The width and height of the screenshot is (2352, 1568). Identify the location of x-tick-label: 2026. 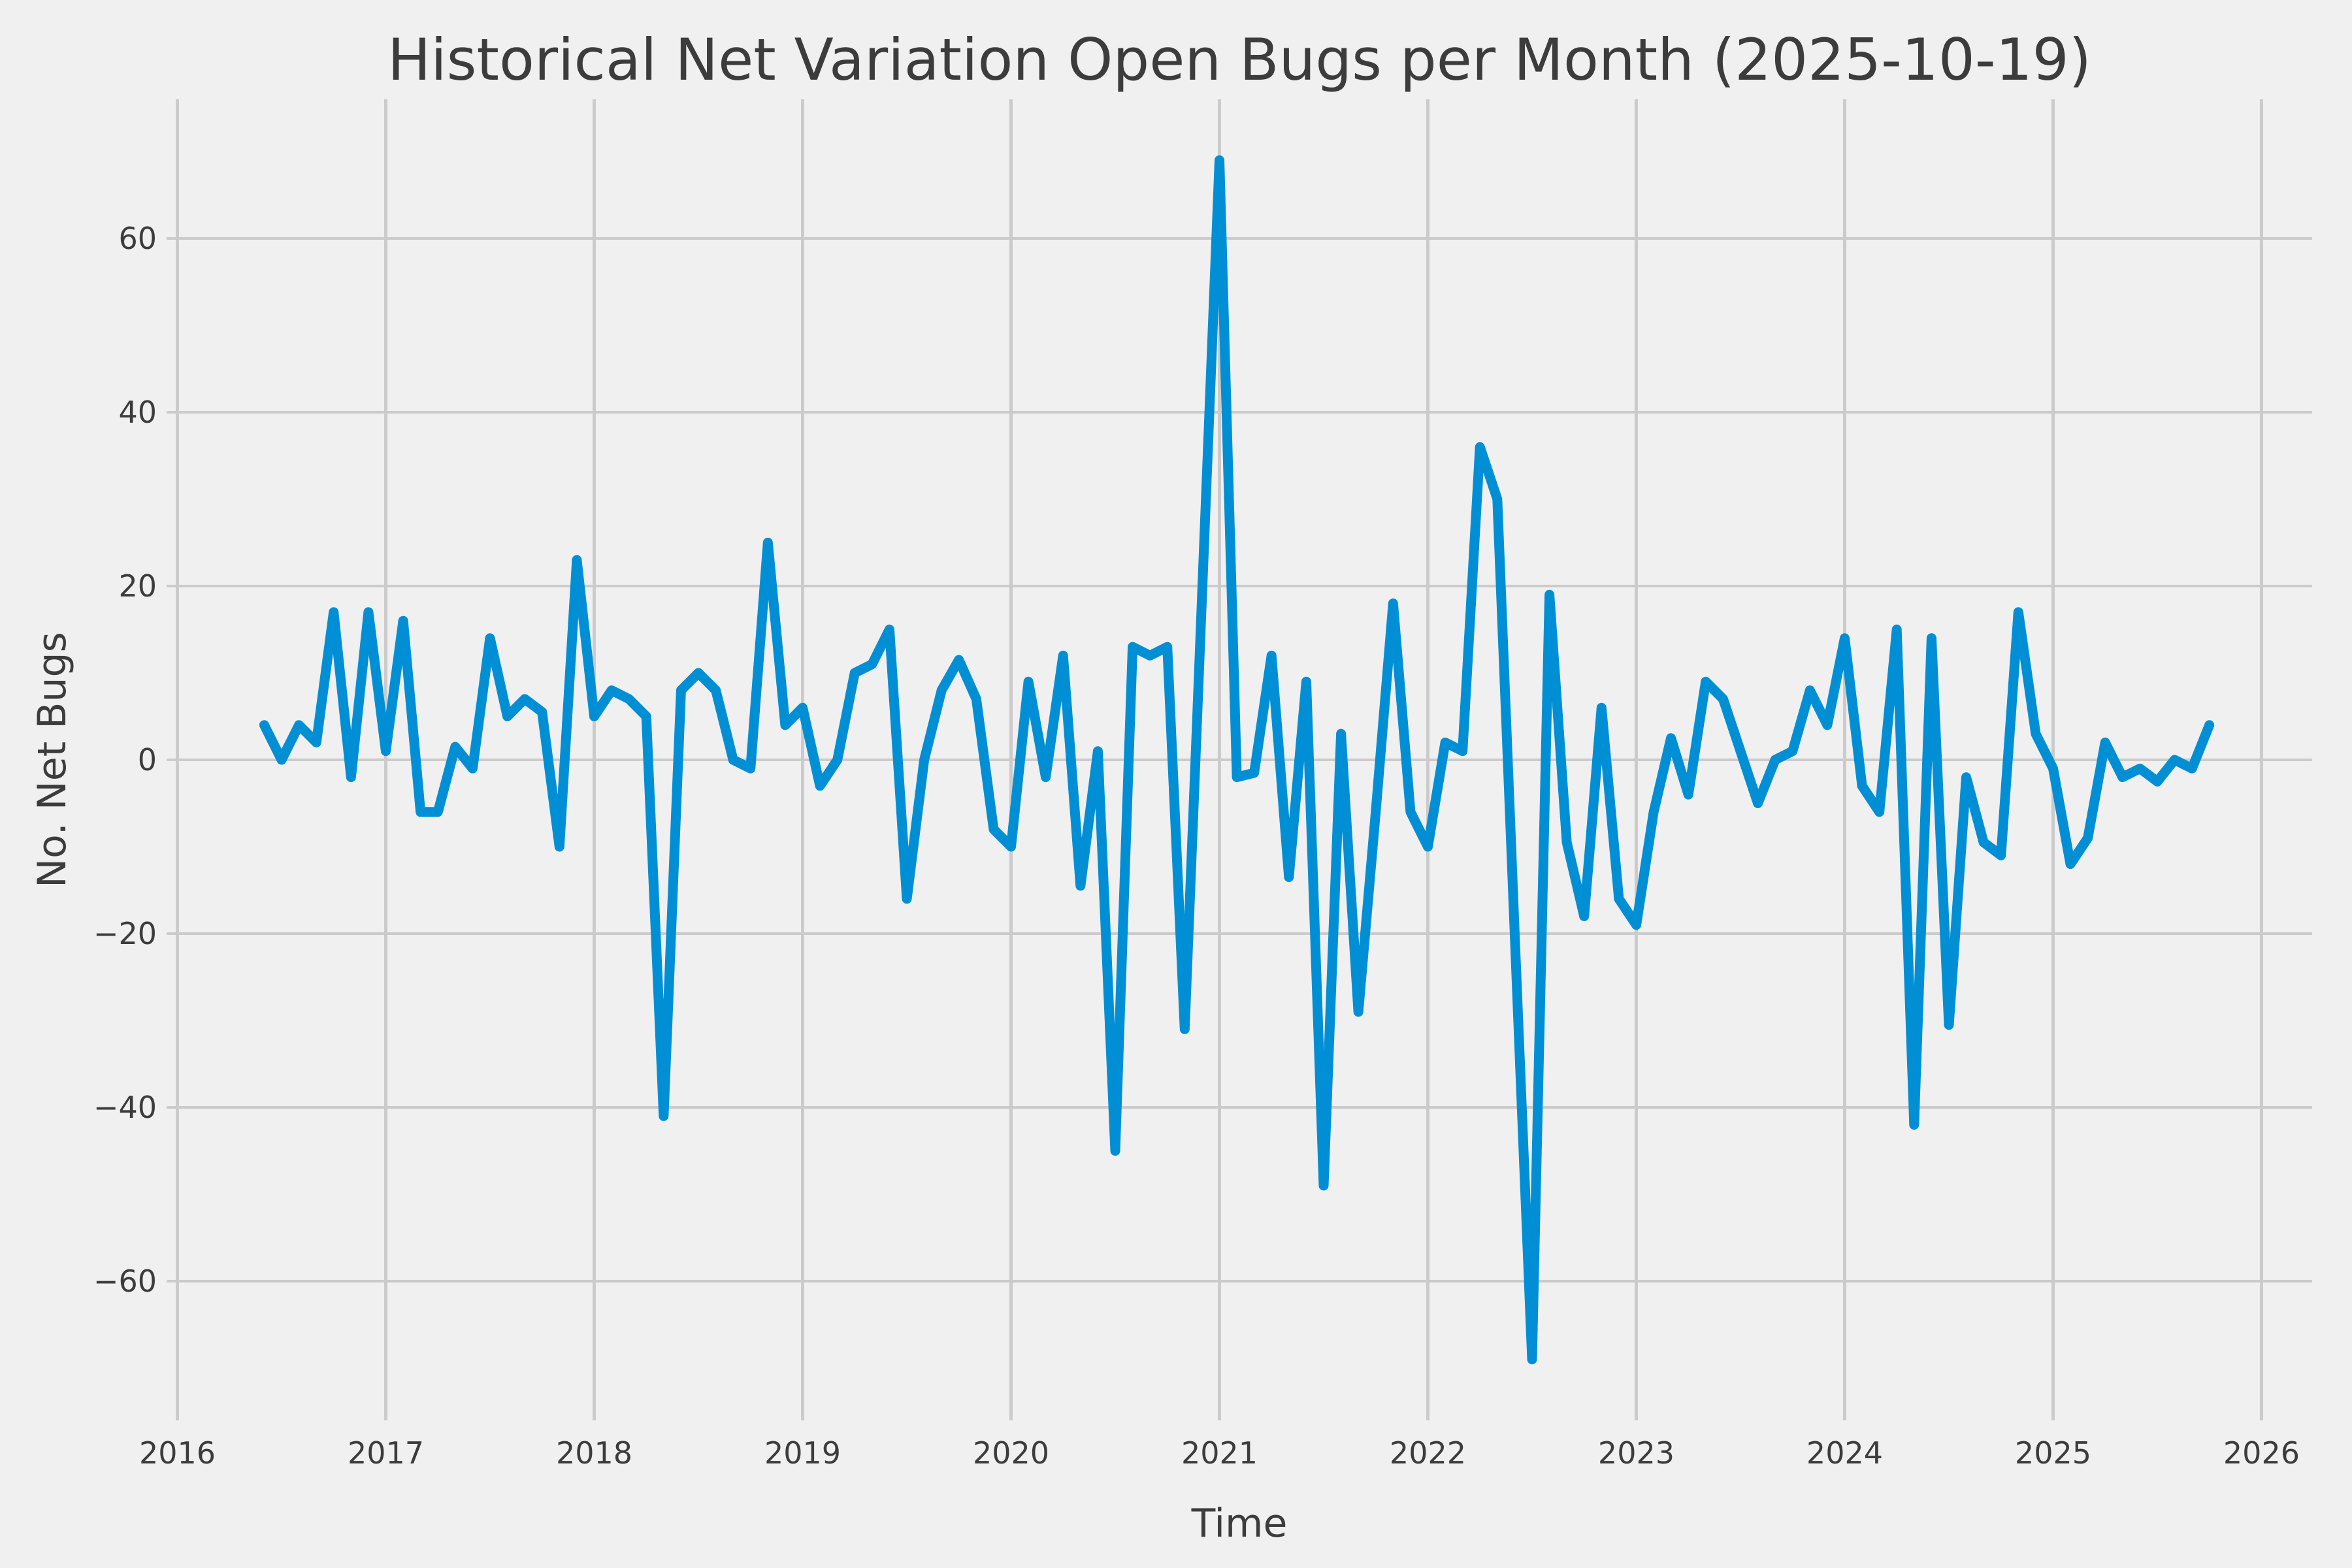
(2261, 1453).